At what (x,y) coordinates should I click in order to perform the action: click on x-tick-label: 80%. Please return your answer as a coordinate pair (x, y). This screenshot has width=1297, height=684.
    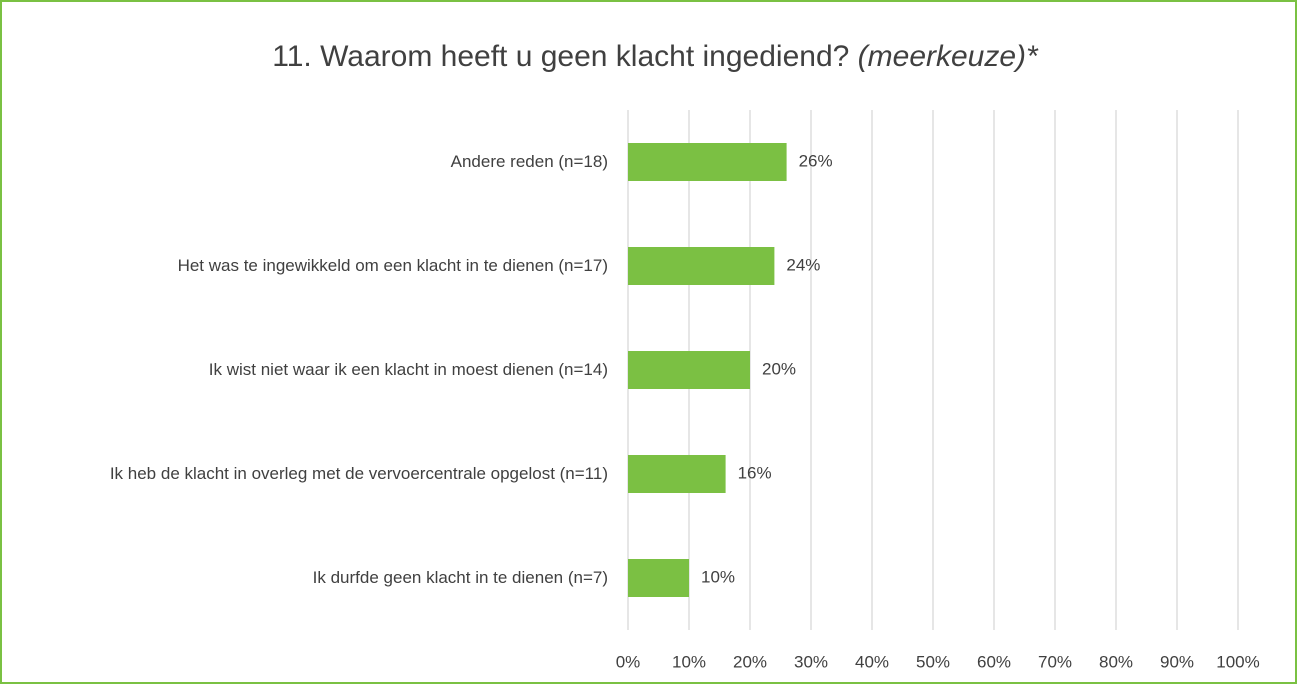
    Looking at the image, I should click on (1116, 661).